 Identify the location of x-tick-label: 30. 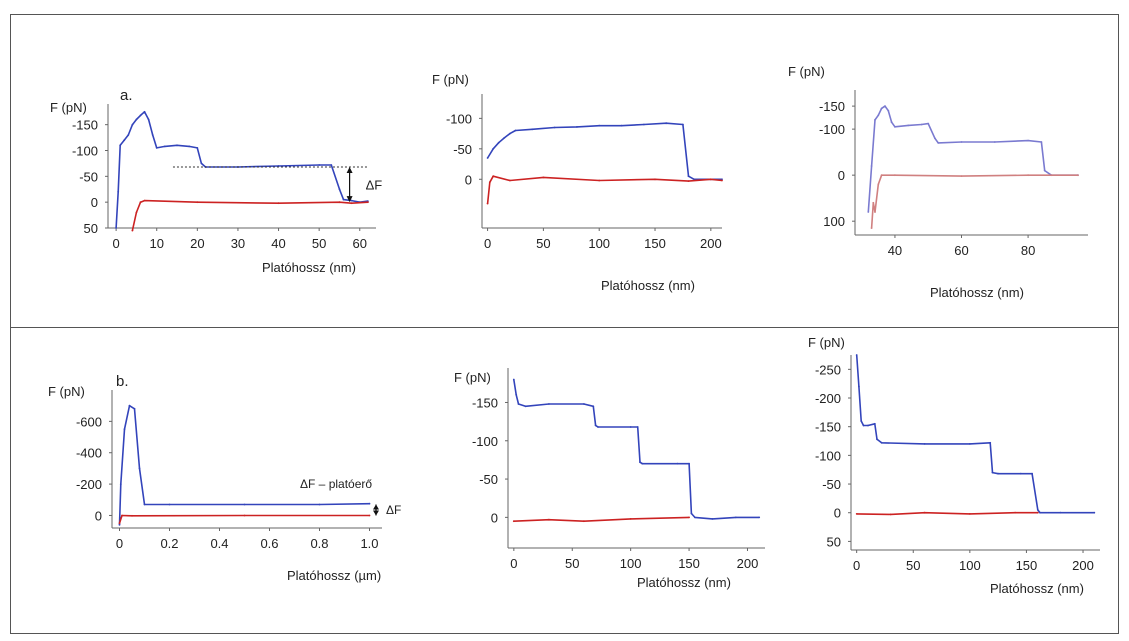
(238, 243).